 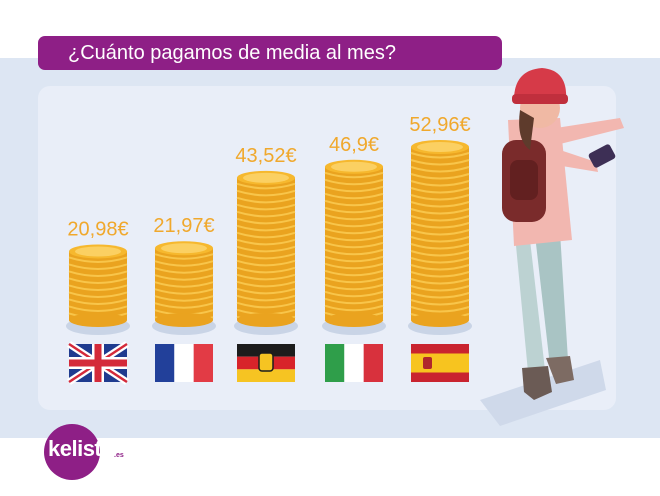 I want to click on value-label: 52,96€, so click(x=439, y=125).